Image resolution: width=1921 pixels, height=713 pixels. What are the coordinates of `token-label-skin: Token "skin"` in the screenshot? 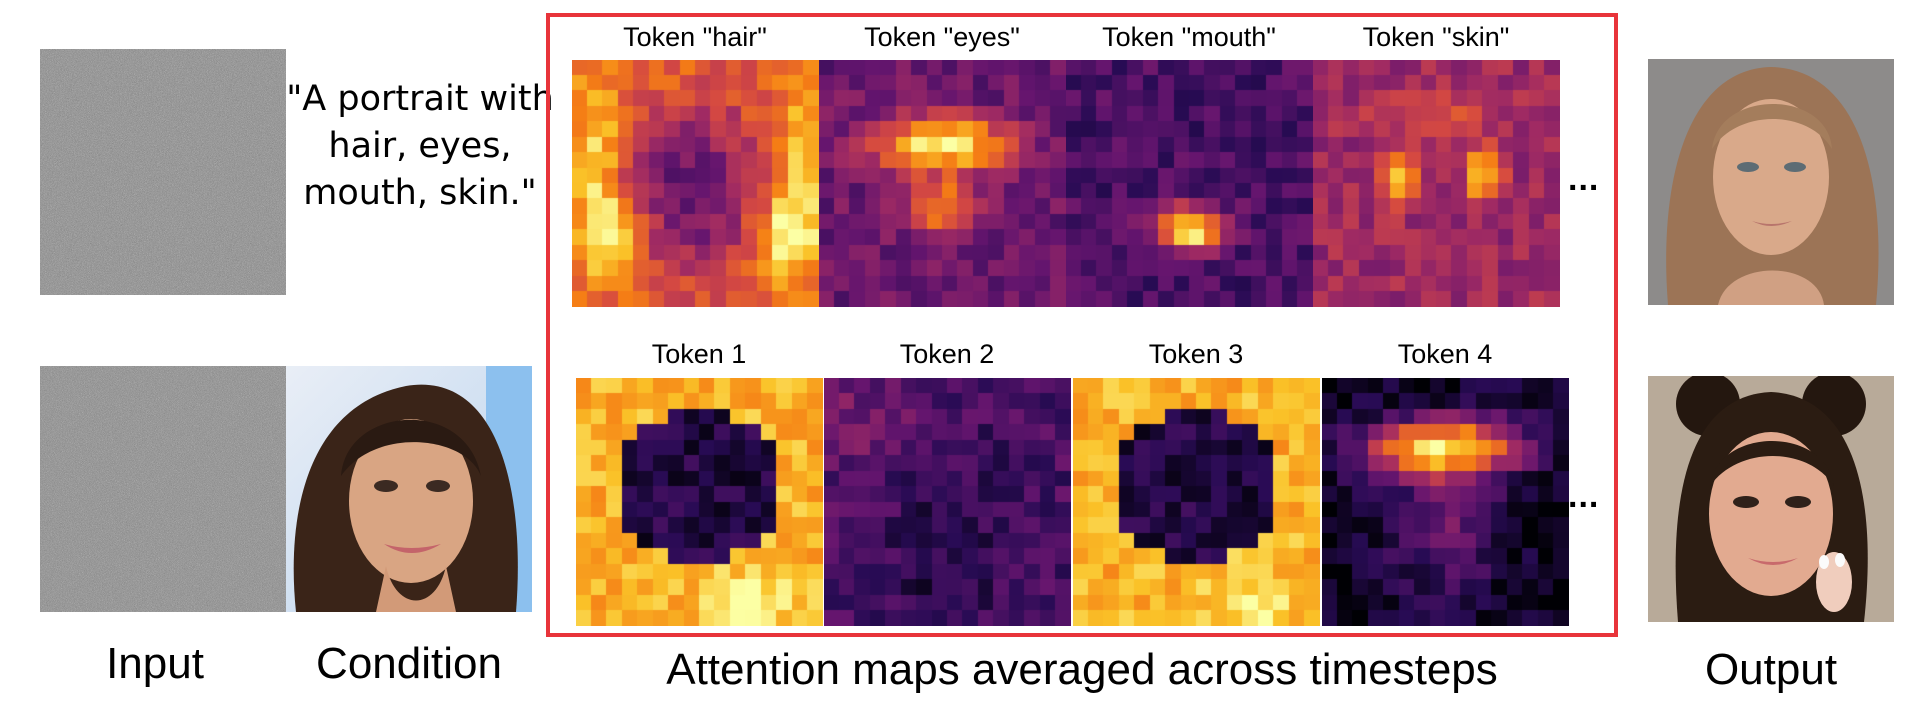 It's located at (1436, 37).